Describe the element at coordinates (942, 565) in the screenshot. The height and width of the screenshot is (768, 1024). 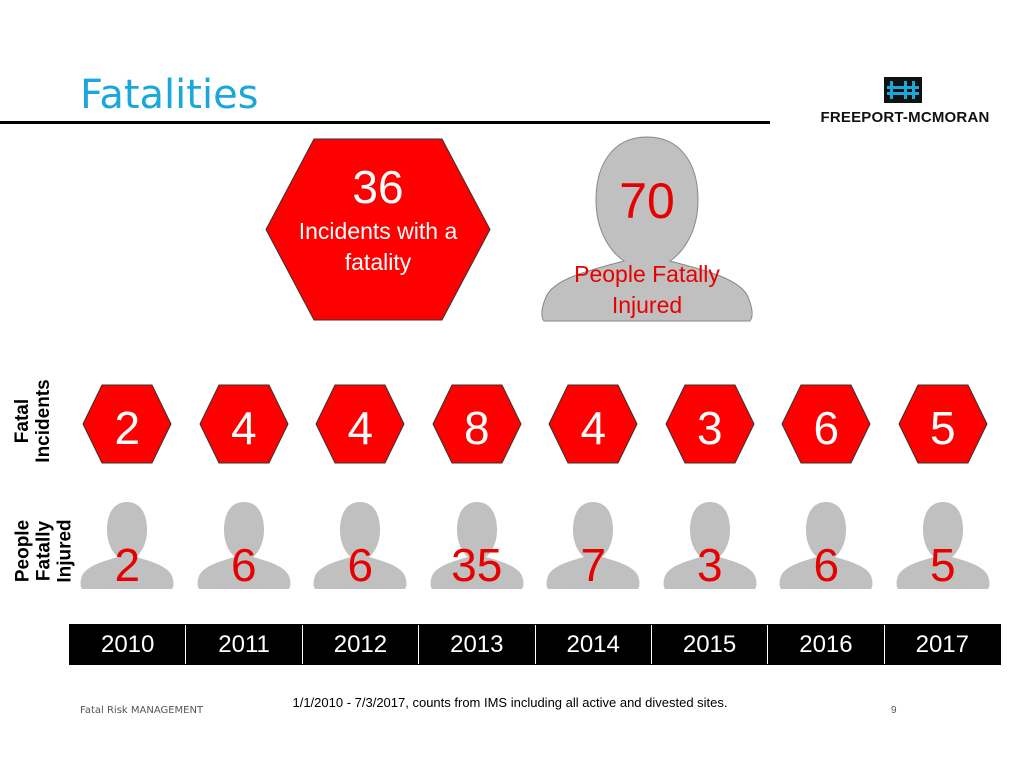
I see `people-count-2017: 5` at that location.